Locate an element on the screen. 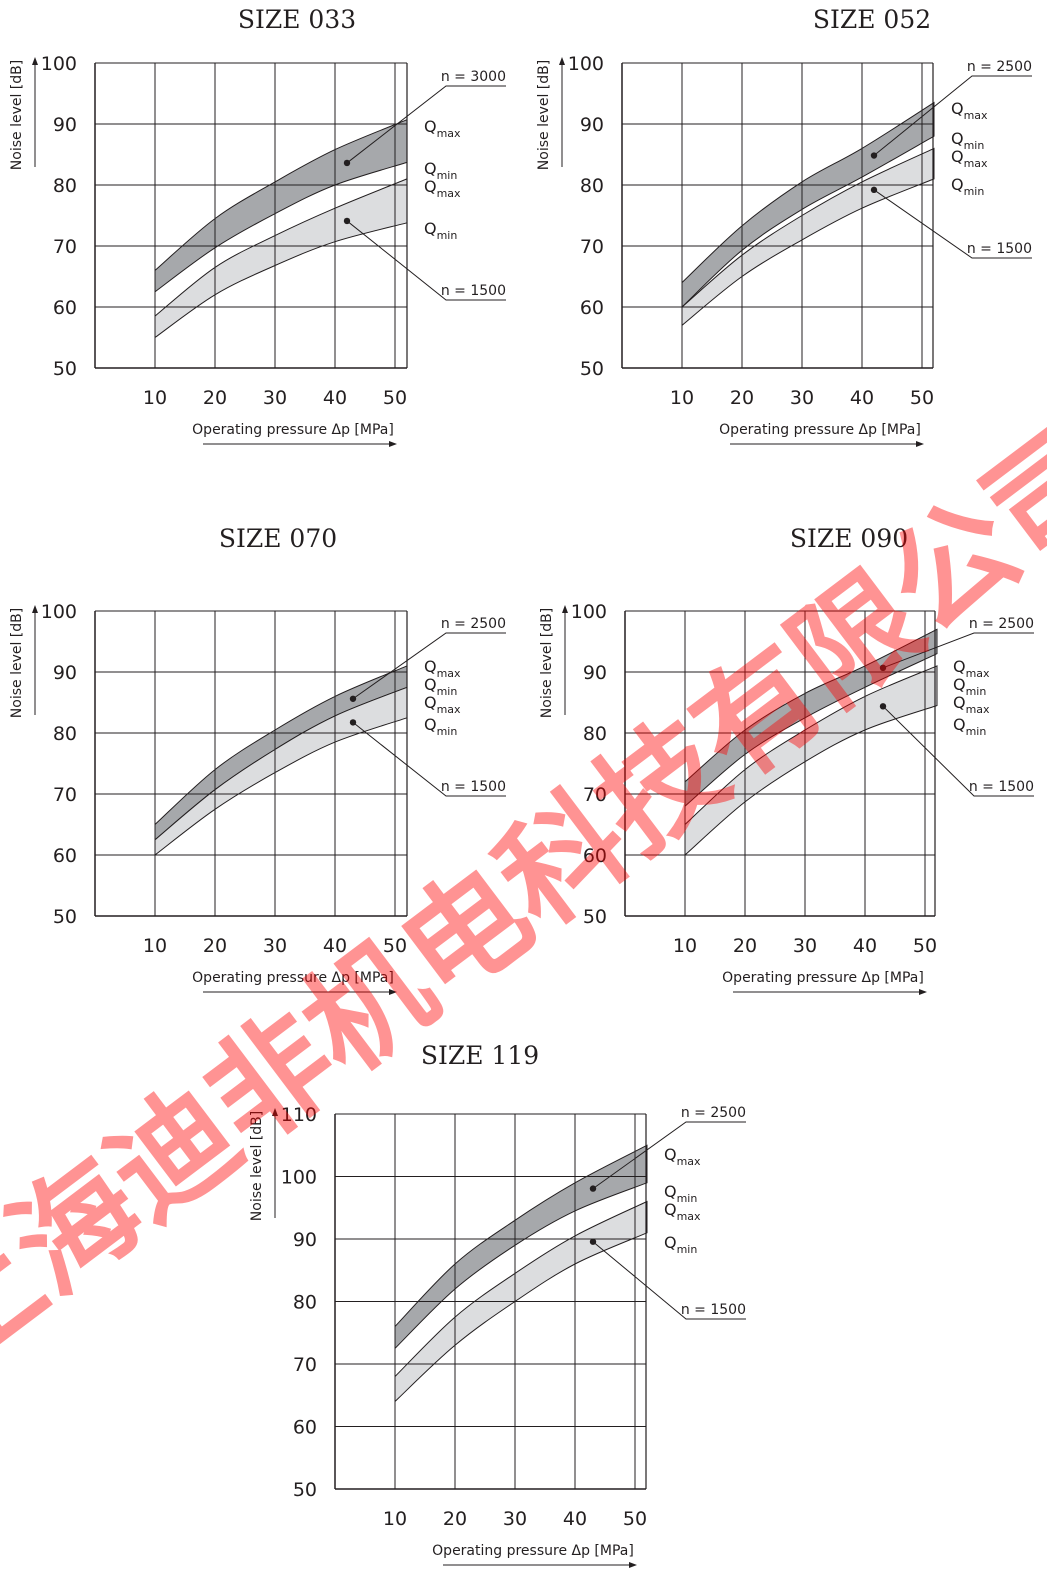  y-tick-label: 110 is located at coordinates (299, 1115).